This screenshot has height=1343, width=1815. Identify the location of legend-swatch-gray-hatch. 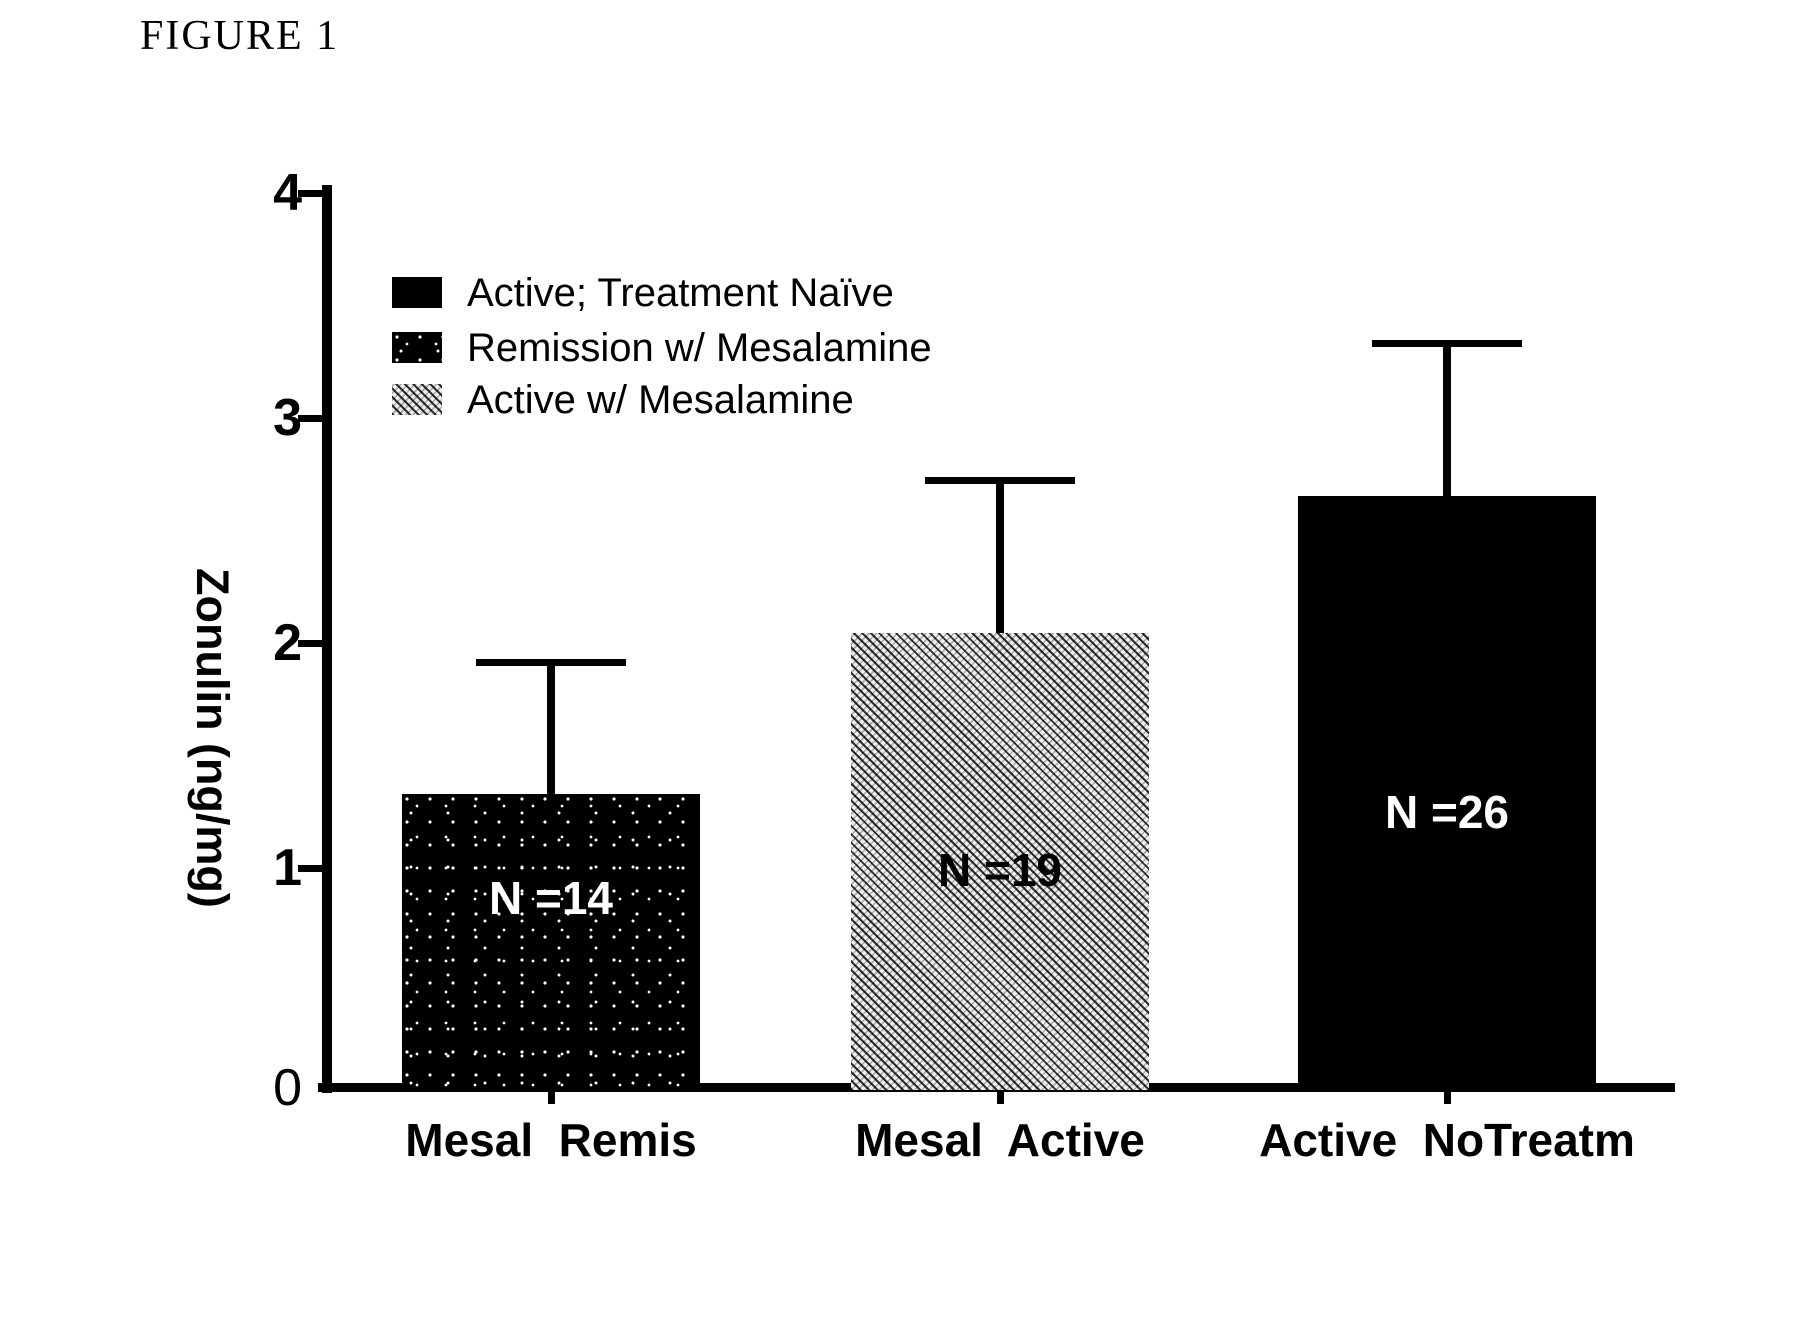
(417, 399).